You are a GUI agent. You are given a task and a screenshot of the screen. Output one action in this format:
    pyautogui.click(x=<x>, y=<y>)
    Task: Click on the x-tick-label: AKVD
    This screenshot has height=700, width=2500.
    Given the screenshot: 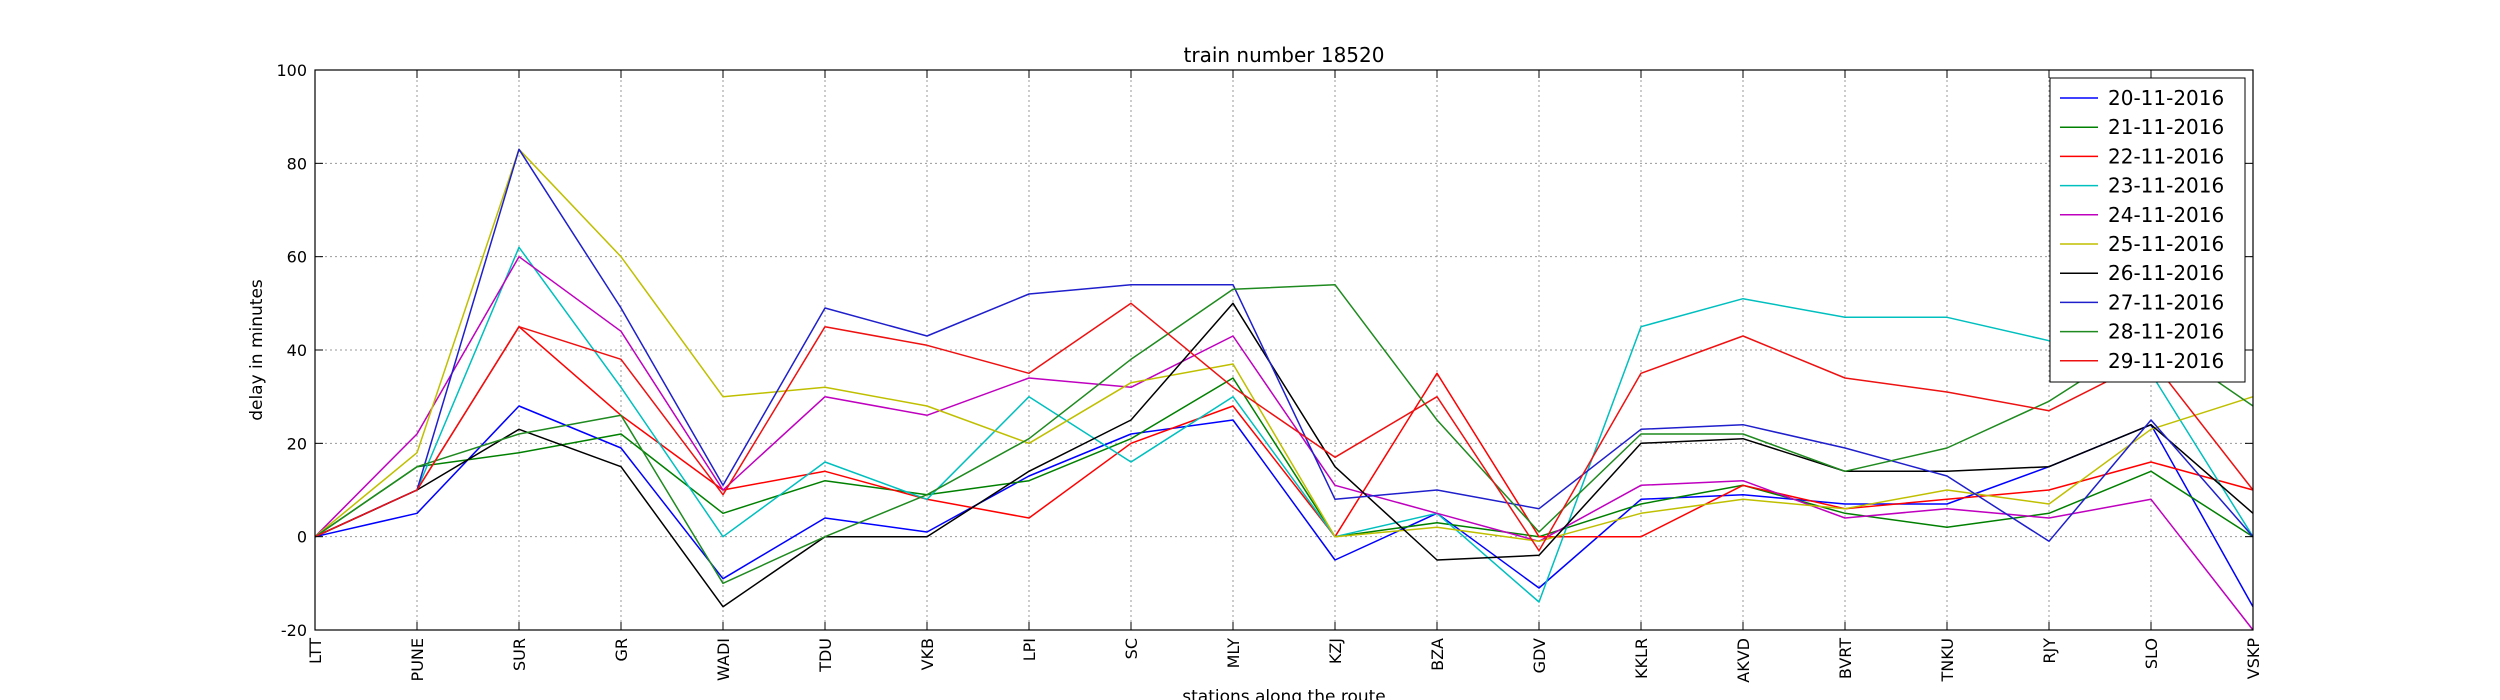 What is the action you would take?
    pyautogui.click(x=1743, y=660)
    